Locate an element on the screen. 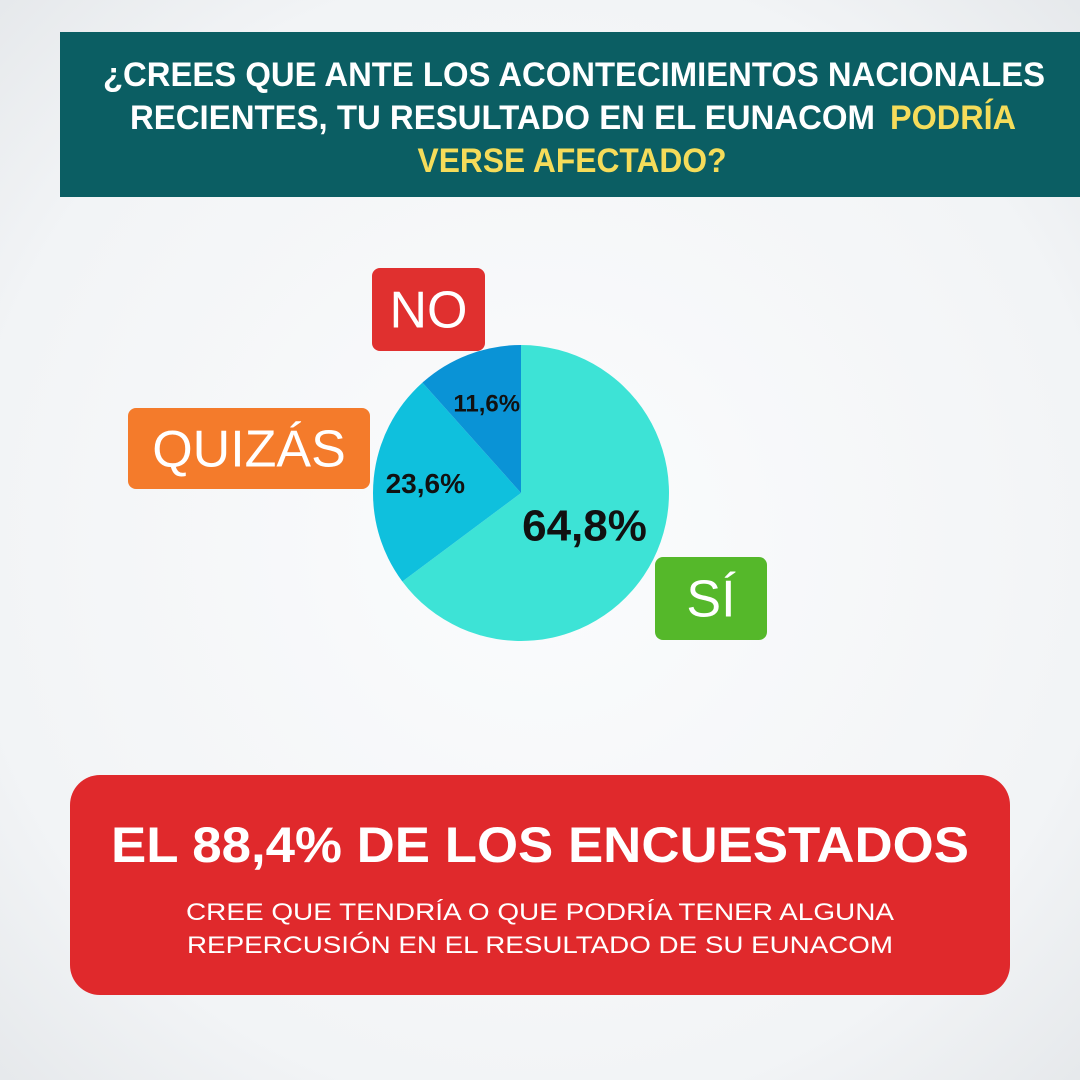 The height and width of the screenshot is (1085, 1080). value-label: 23,6% is located at coordinates (425, 483).